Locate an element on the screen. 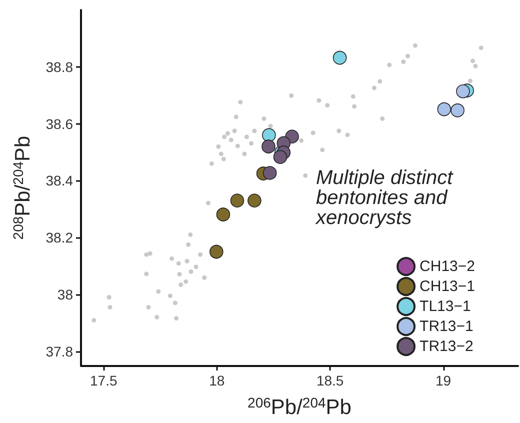 This screenshot has width=520, height=423. legend-label: TR13−1 is located at coordinates (447, 326).